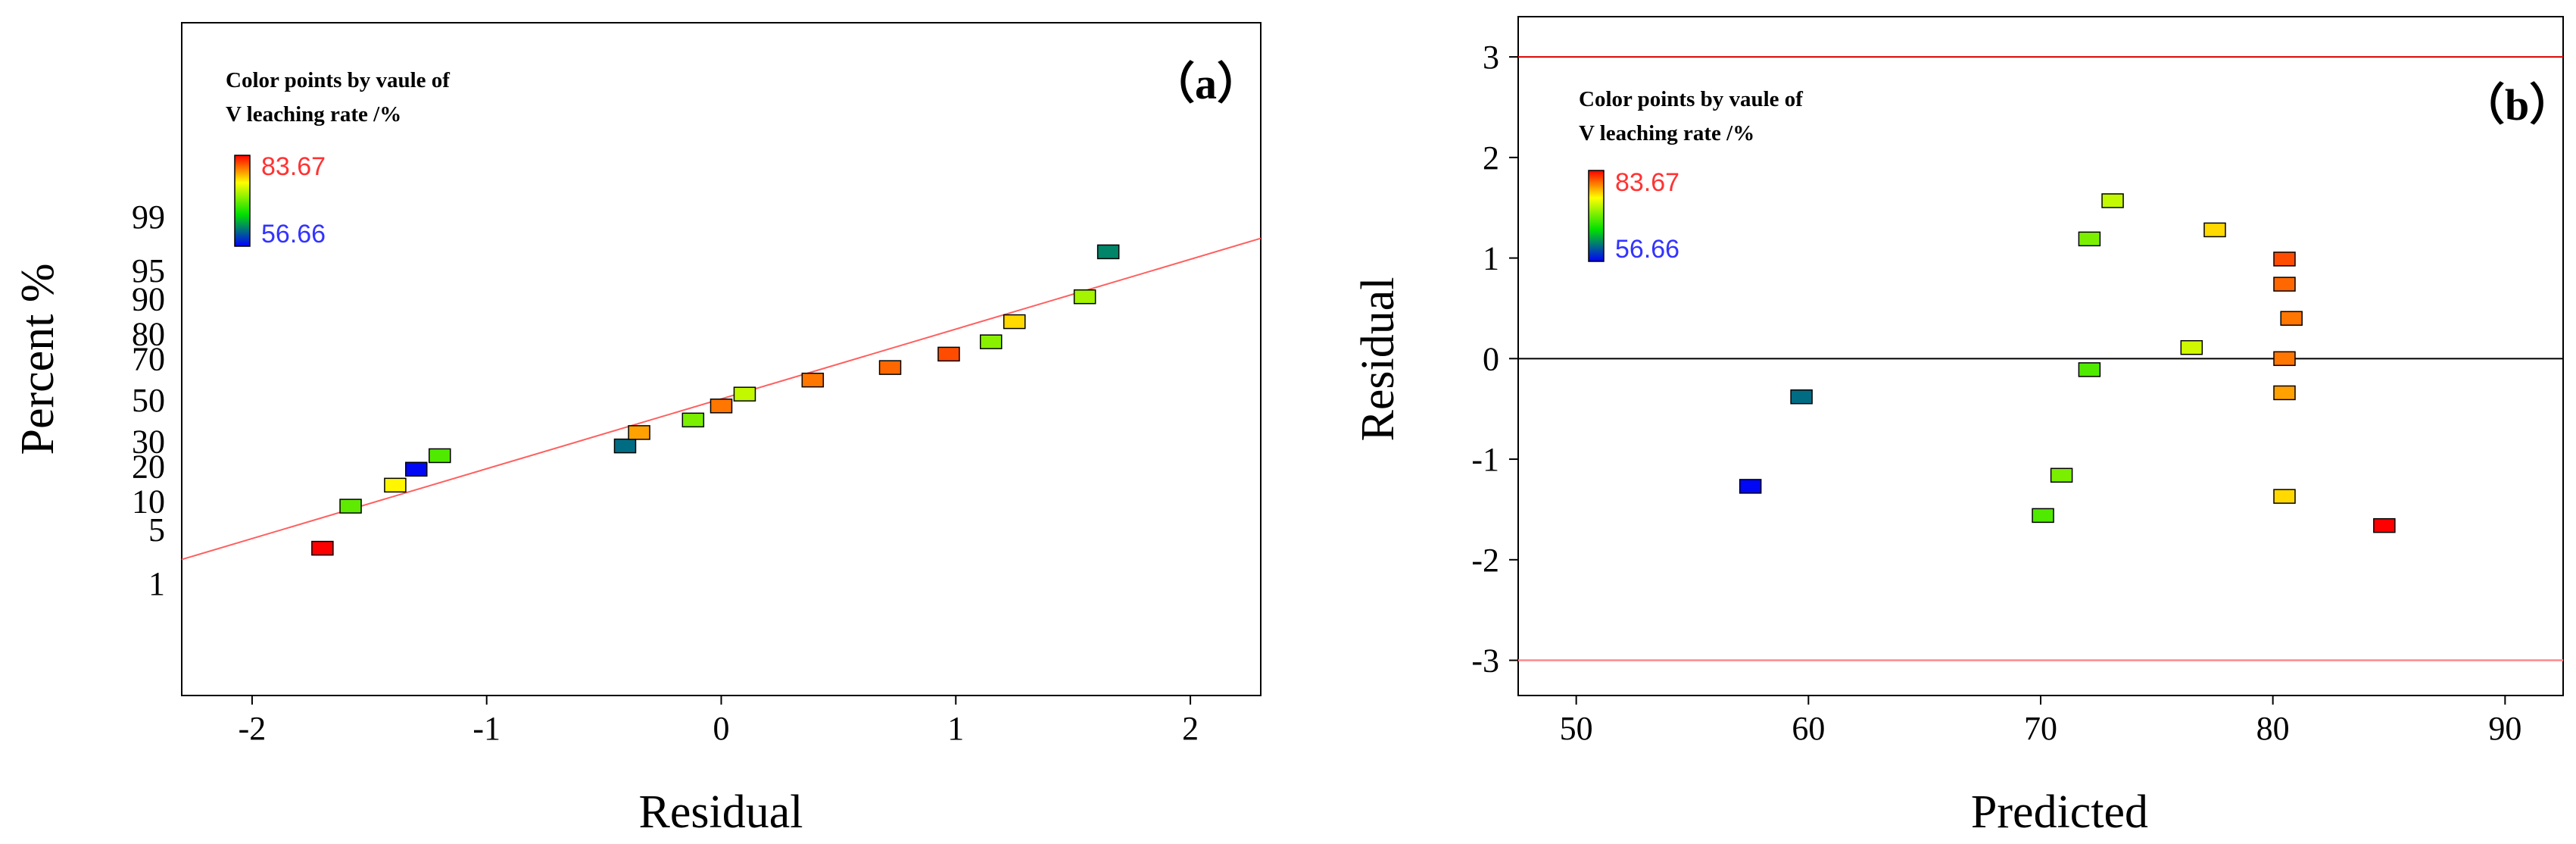  What do you see at coordinates (293, 234) in the screenshot?
I see `panel-a-legend-min: 56.66` at bounding box center [293, 234].